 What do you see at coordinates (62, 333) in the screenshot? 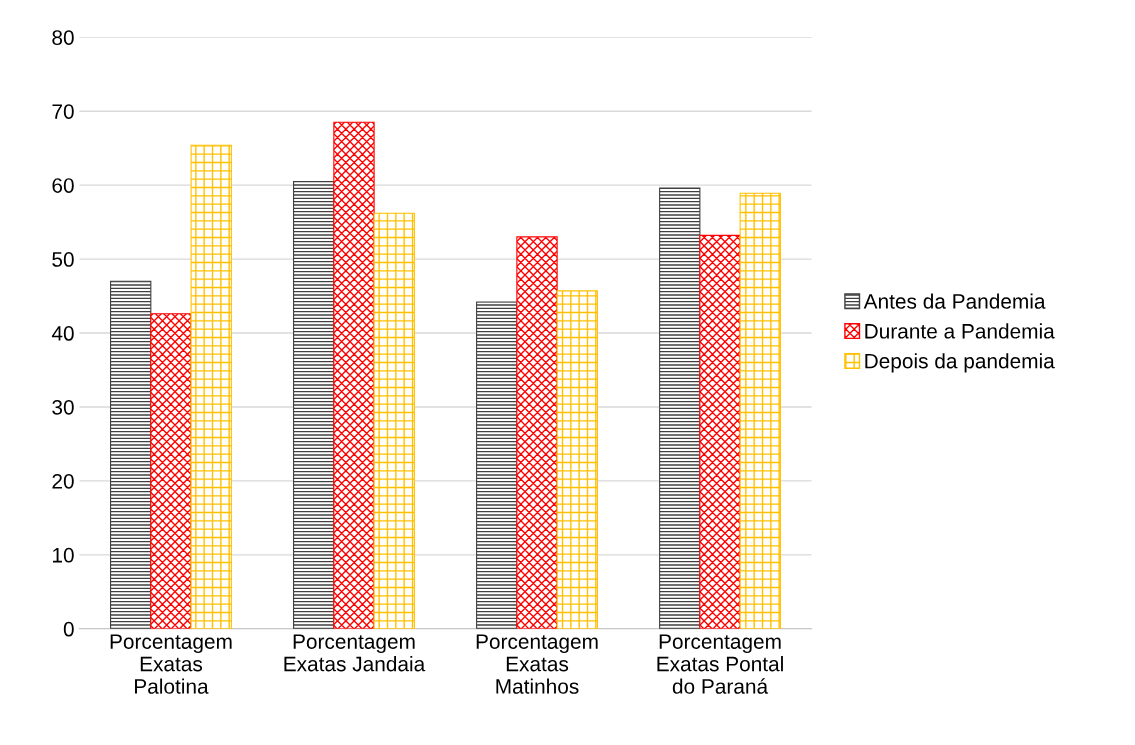
I see `y-tick-label: 40` at bounding box center [62, 333].